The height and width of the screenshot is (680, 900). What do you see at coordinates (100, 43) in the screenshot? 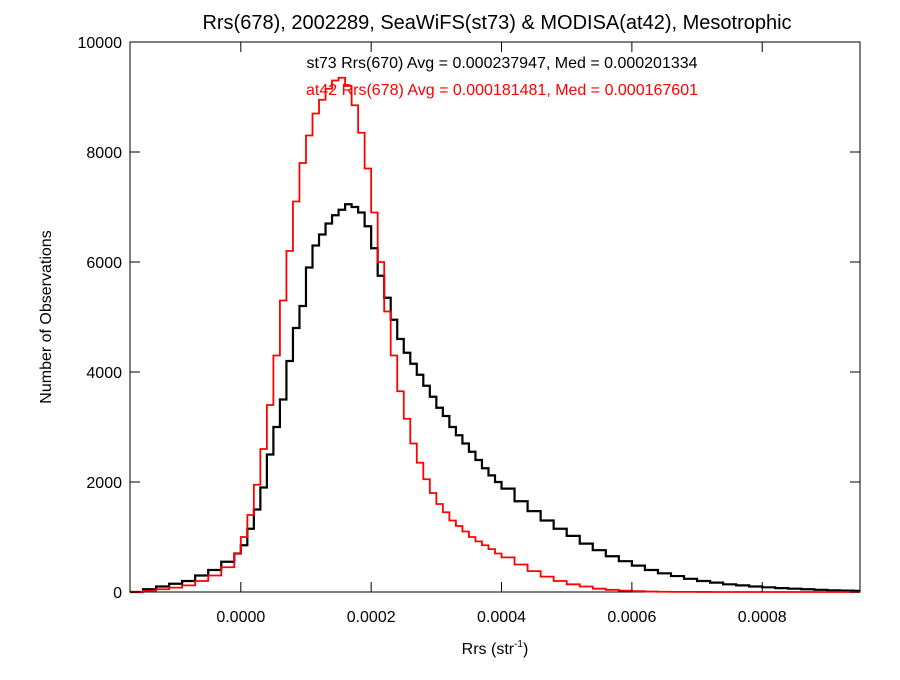
I see `y-tick-label: 10000` at bounding box center [100, 43].